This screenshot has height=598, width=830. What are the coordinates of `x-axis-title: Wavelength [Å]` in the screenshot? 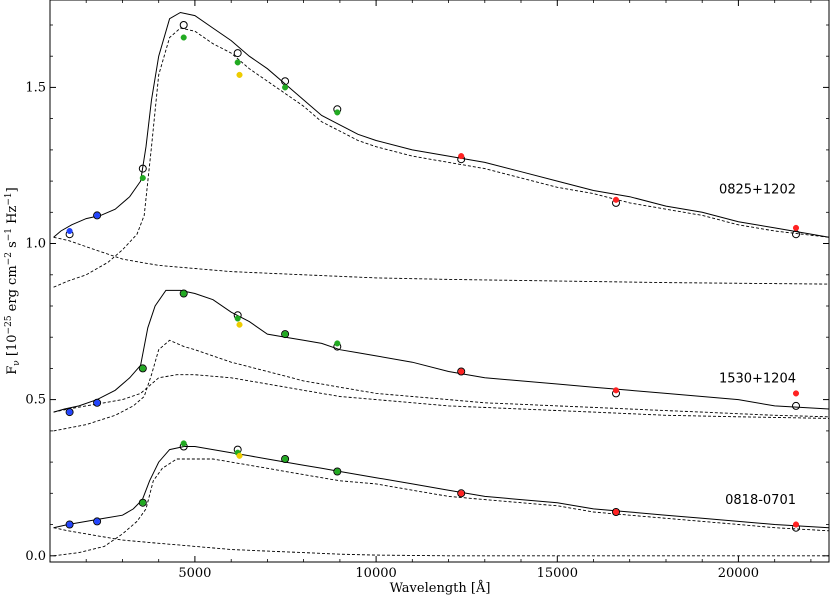 It's located at (440, 588).